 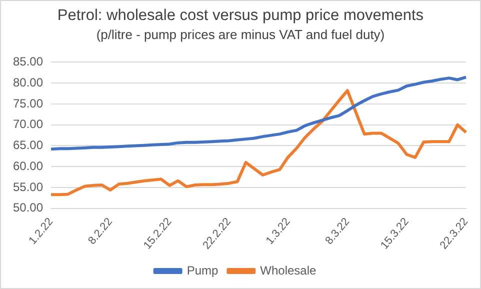 I want to click on y-tick-label: 75.00, so click(x=28, y=103).